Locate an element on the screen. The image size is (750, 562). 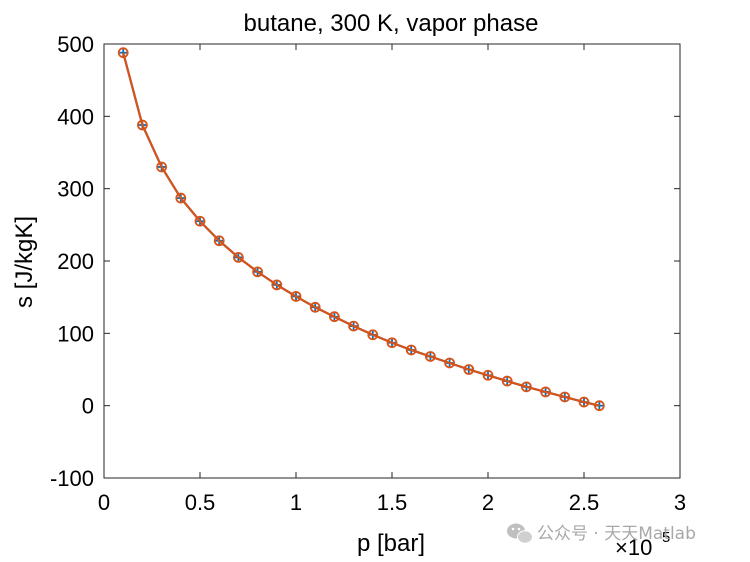
x-tick-label: 2 is located at coordinates (488, 502).